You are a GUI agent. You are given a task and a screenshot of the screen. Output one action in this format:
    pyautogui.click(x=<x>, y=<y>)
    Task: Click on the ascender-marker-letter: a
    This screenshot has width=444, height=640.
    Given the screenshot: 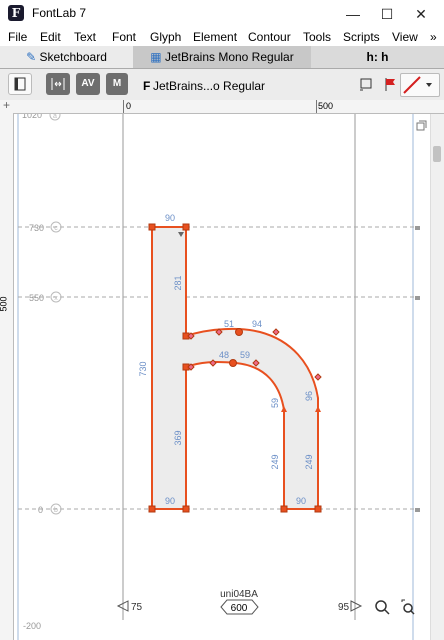 What is the action you would take?
    pyautogui.click(x=55, y=117)
    